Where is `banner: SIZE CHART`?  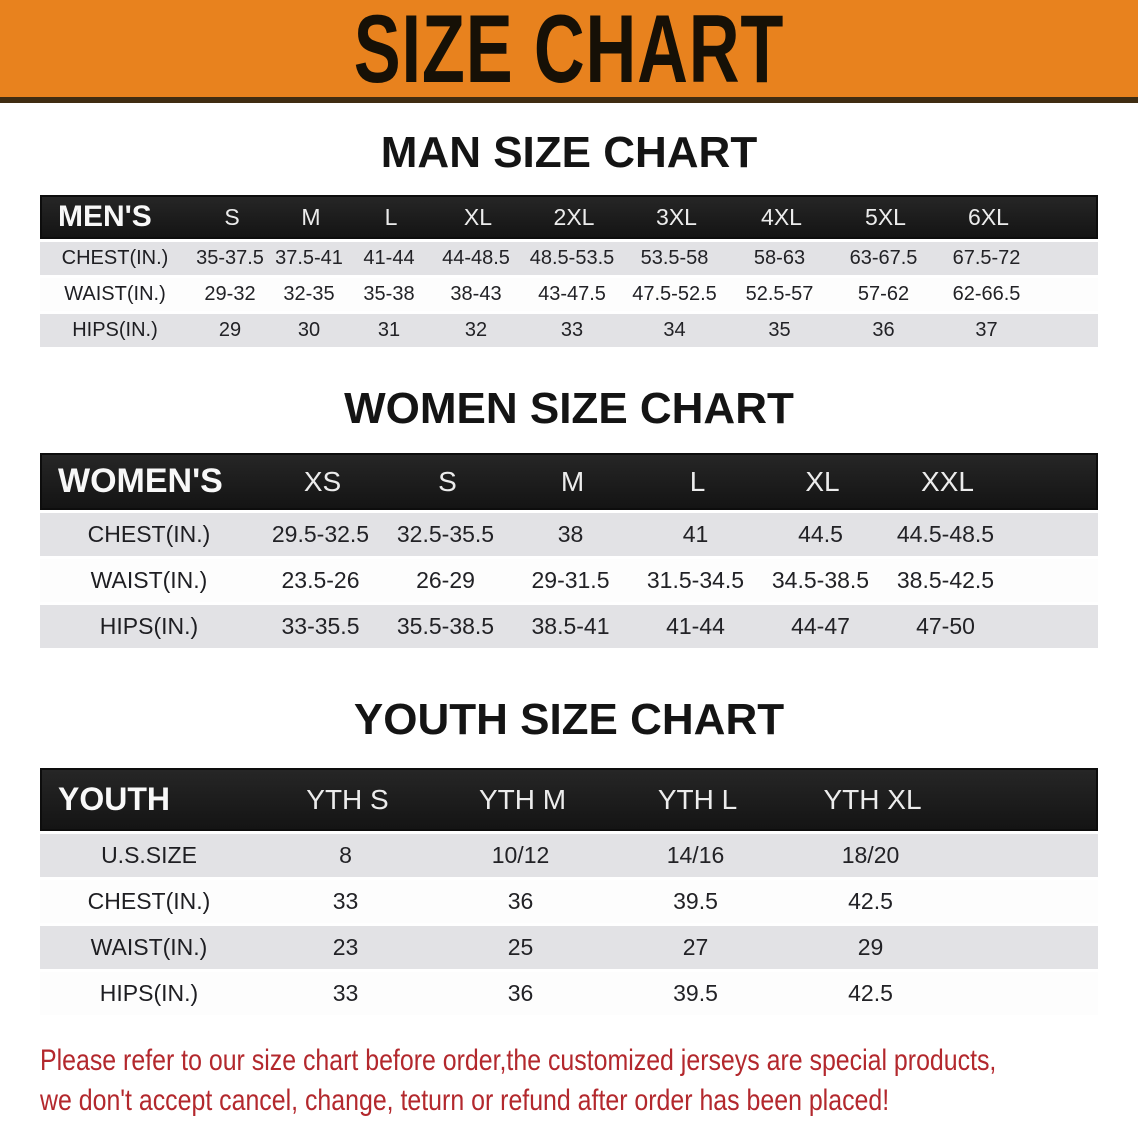 banner: SIZE CHART is located at coordinates (569, 51).